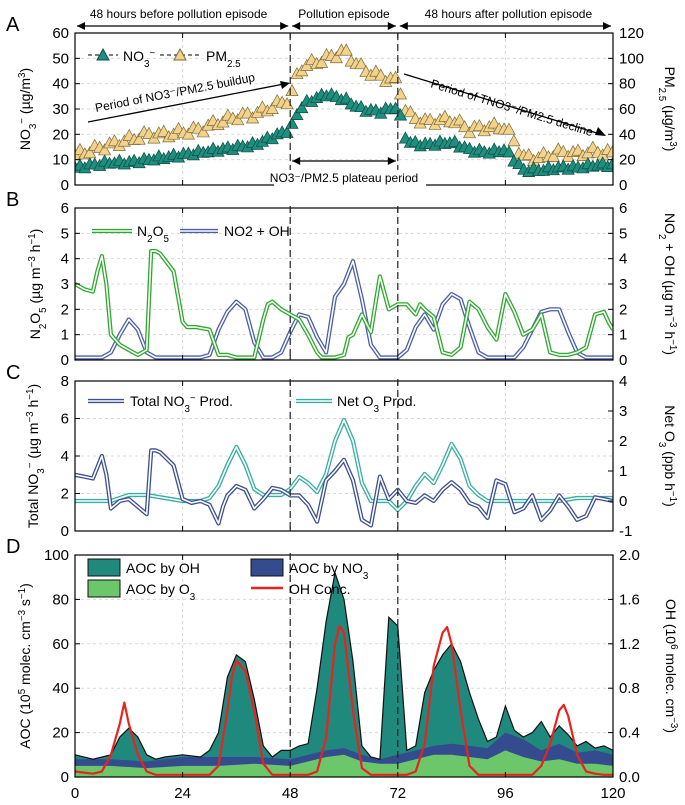 This screenshot has height=805, width=685. Describe the element at coordinates (65, 284) in the screenshot. I see `y-tick-label: 3` at that location.